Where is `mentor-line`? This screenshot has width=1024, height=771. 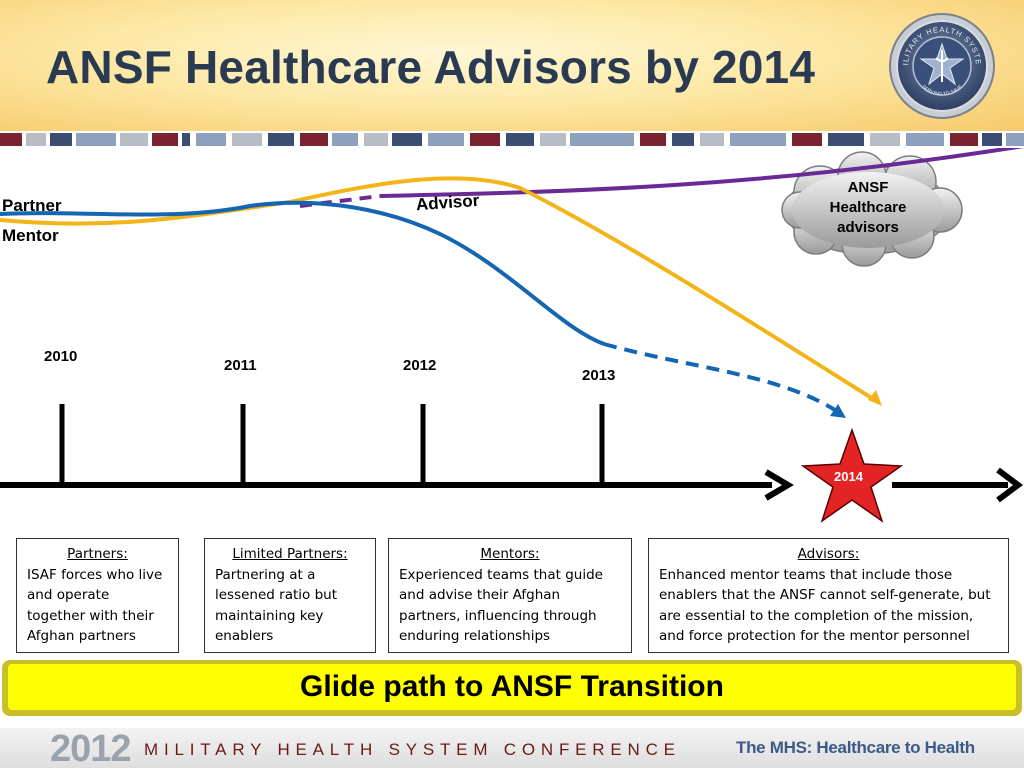 mentor-line is located at coordinates (302, 273).